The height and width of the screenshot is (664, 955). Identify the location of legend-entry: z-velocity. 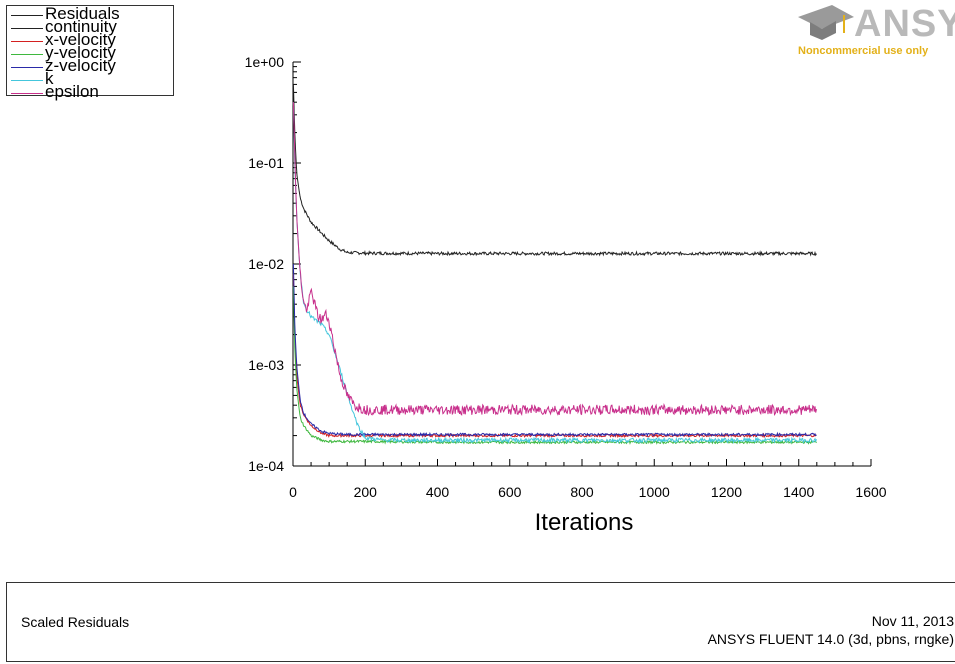
(90, 65).